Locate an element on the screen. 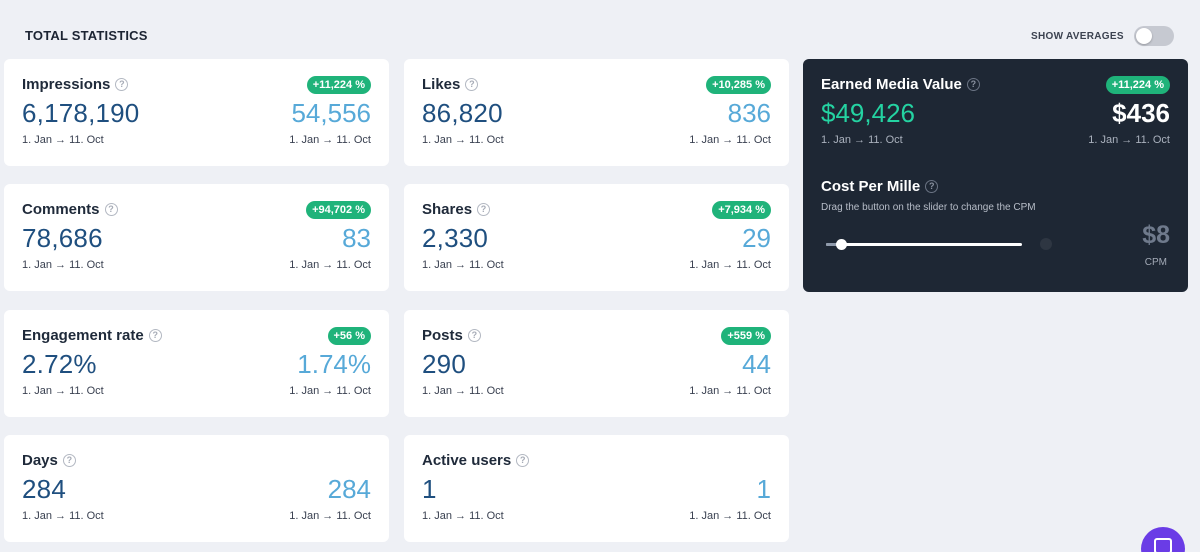 This screenshot has height=552, width=1200. earned-media-value: $49,426 is located at coordinates (868, 113).